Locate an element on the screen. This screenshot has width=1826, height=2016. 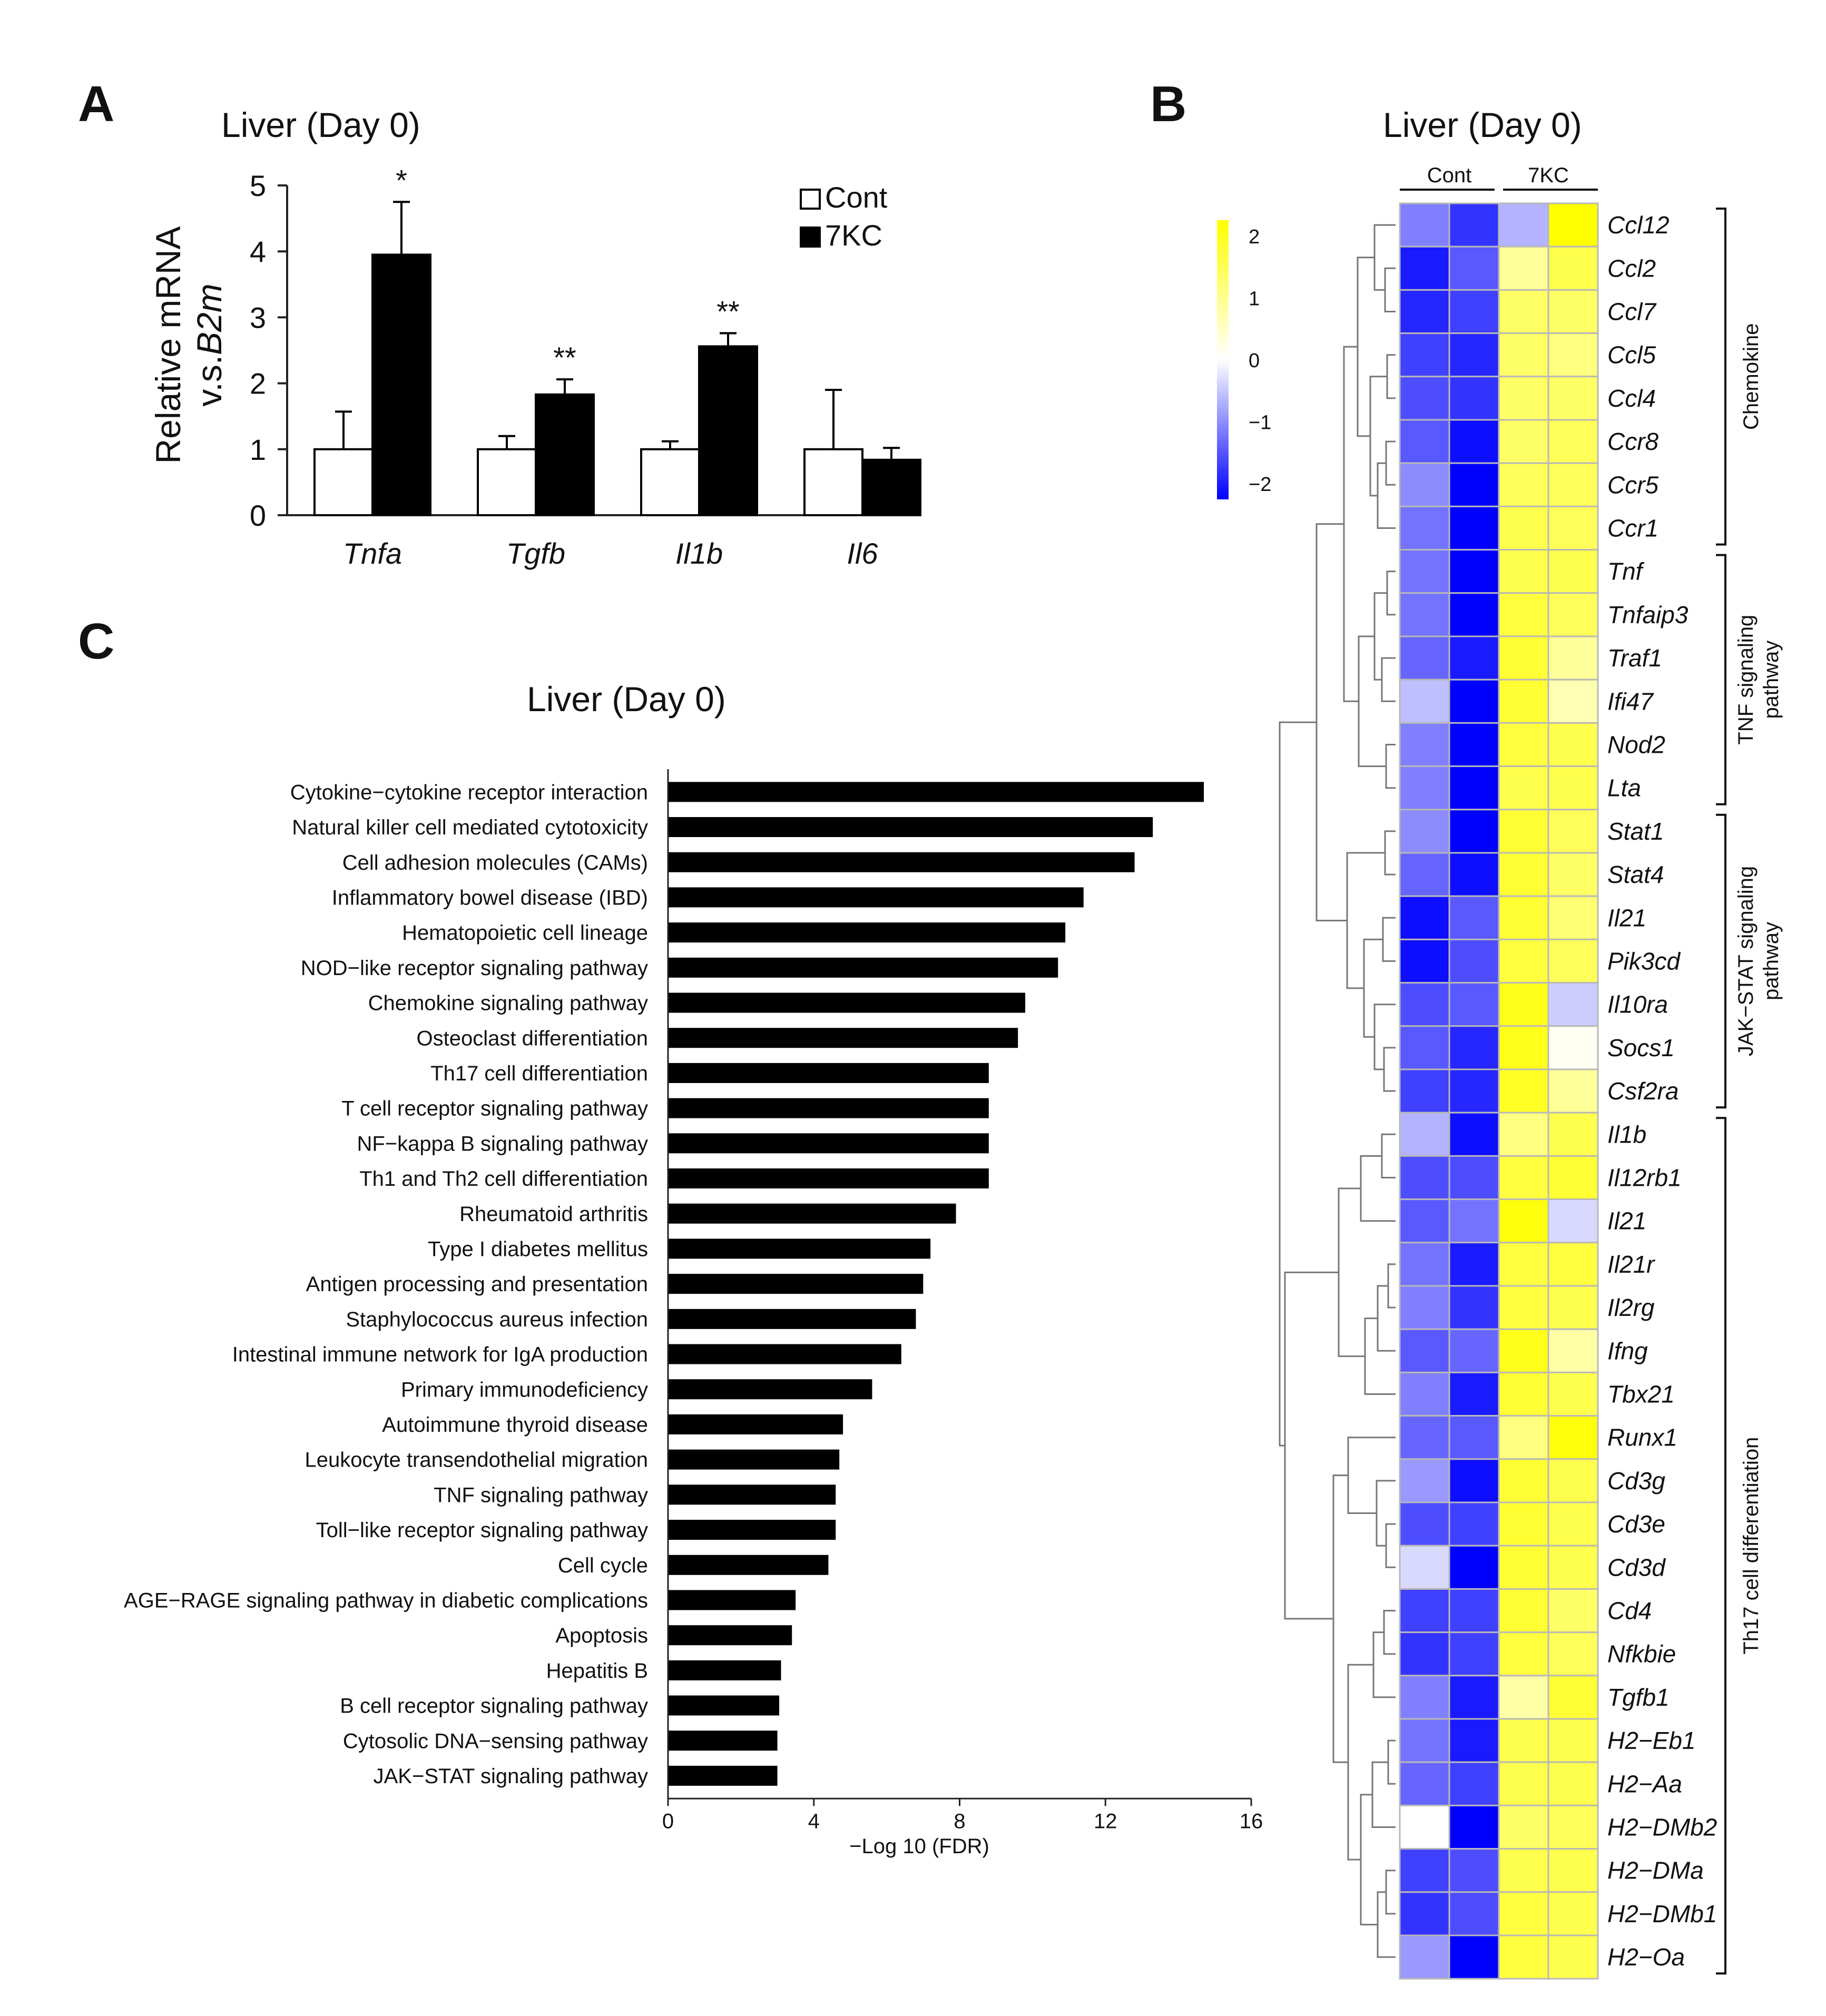
panel-c-category-label: Th1 and Th2 cell differentiation is located at coordinates (503, 1179).